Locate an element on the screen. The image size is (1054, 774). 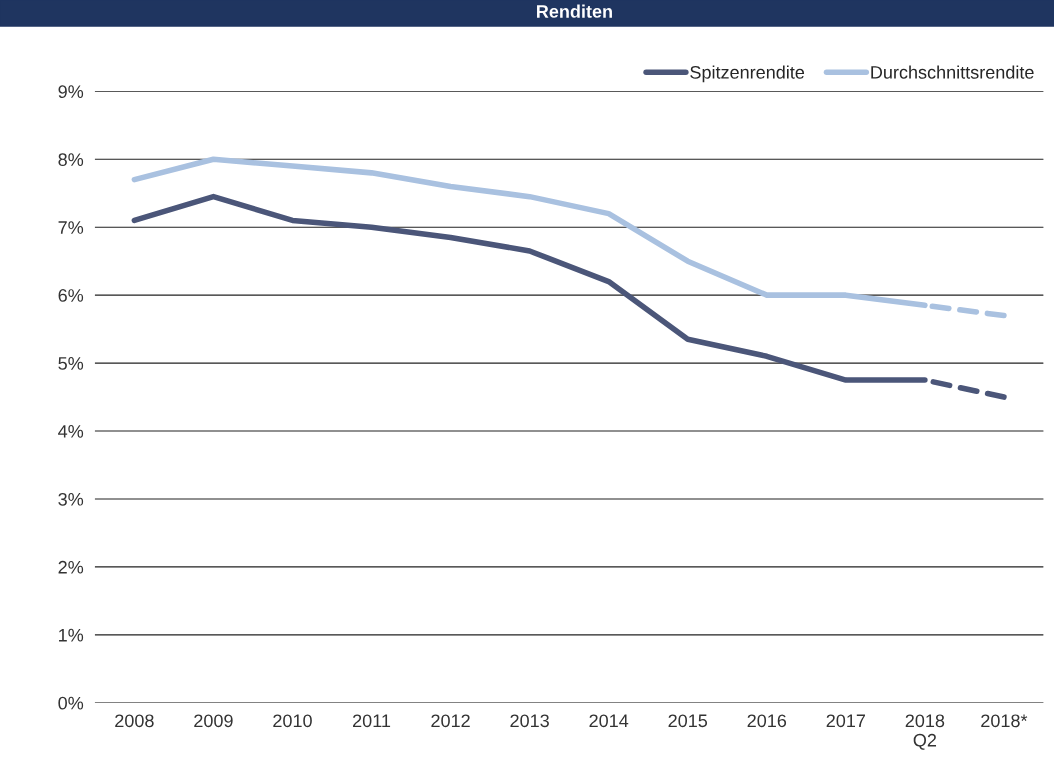
x-tick-label: 2012 is located at coordinates (450, 721).